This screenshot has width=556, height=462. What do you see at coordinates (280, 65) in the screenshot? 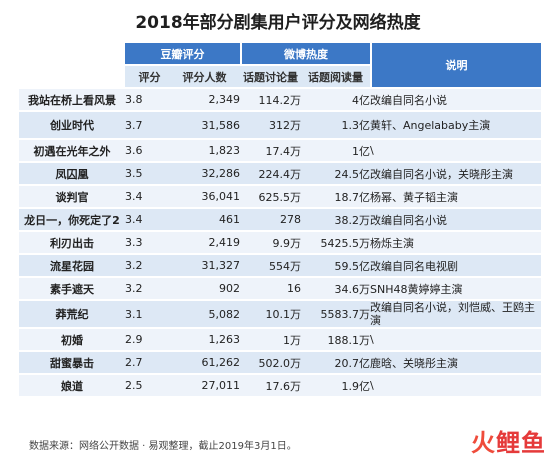
I see `header-group-row: 豆瓣评分 微博热度 说明` at bounding box center [280, 65].